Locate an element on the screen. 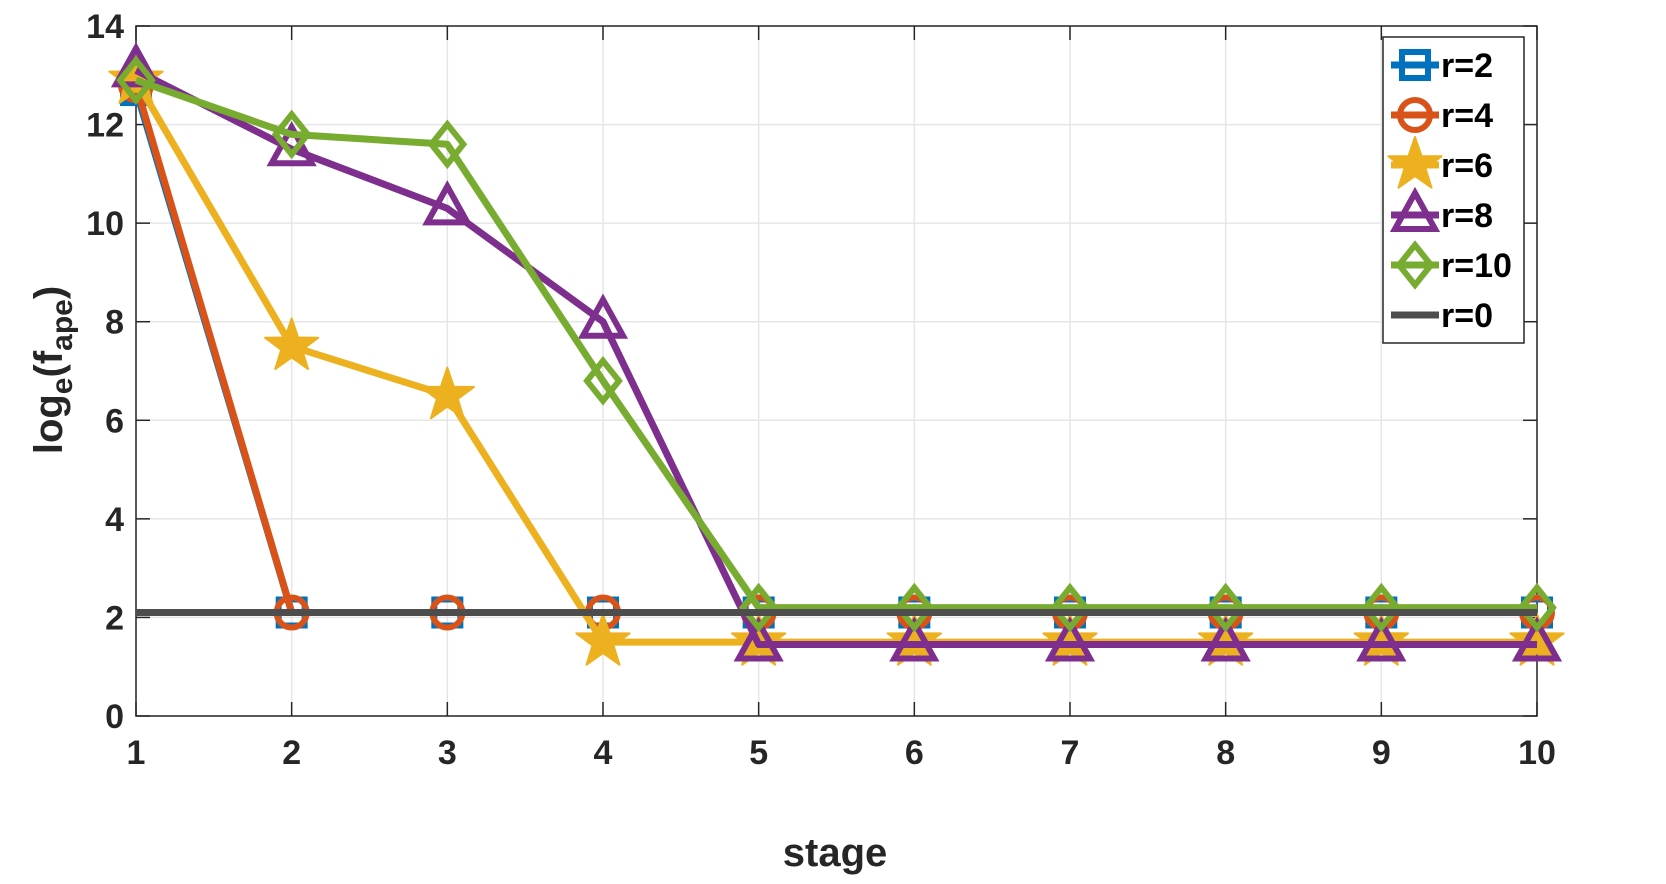 Image resolution: width=1666 pixels, height=884 pixels. y-tick-label: 8 is located at coordinates (114, 323).